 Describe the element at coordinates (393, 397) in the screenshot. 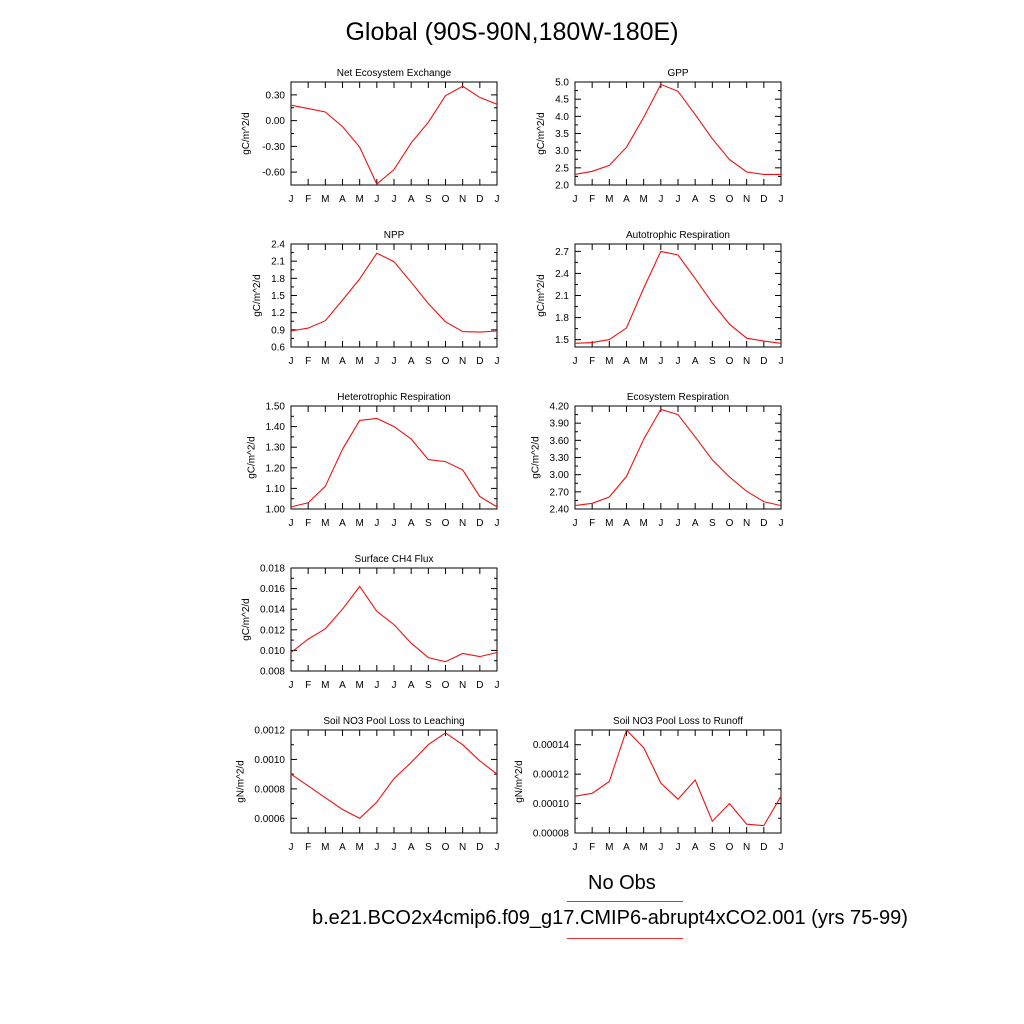

I see `panel-title: Heterotrophic Respiration` at that location.